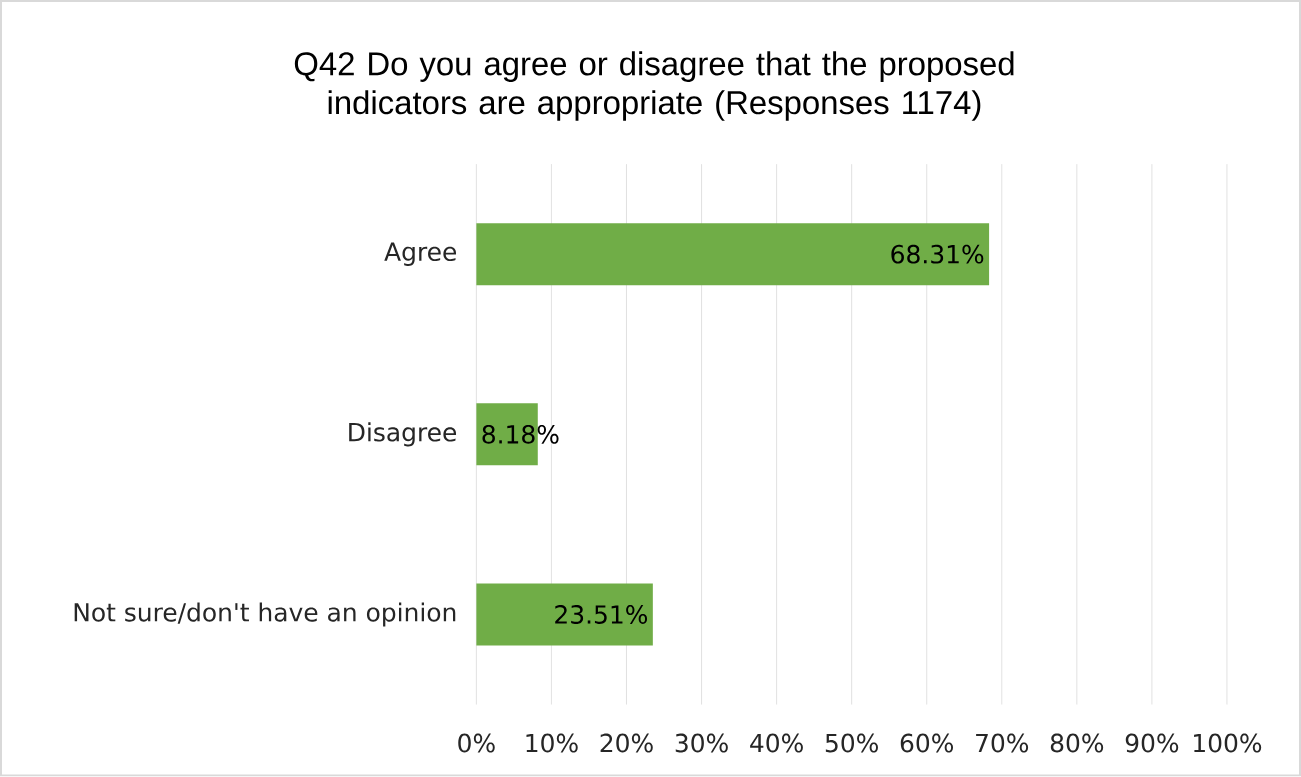 Image resolution: width=1301 pixels, height=777 pixels. What do you see at coordinates (601, 615) in the screenshot?
I see `data-label: 23.51%` at bounding box center [601, 615].